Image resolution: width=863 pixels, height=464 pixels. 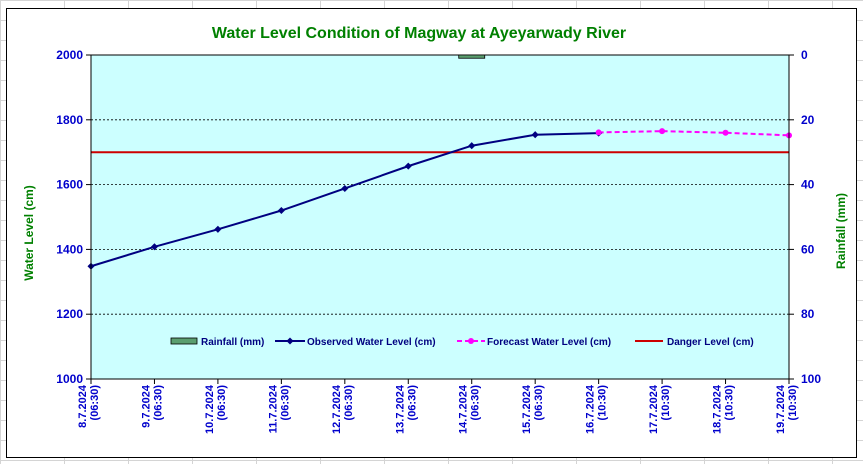 What do you see at coordinates (841, 231) in the screenshot?
I see `right-axis-label: Rainfall (mm)` at bounding box center [841, 231].